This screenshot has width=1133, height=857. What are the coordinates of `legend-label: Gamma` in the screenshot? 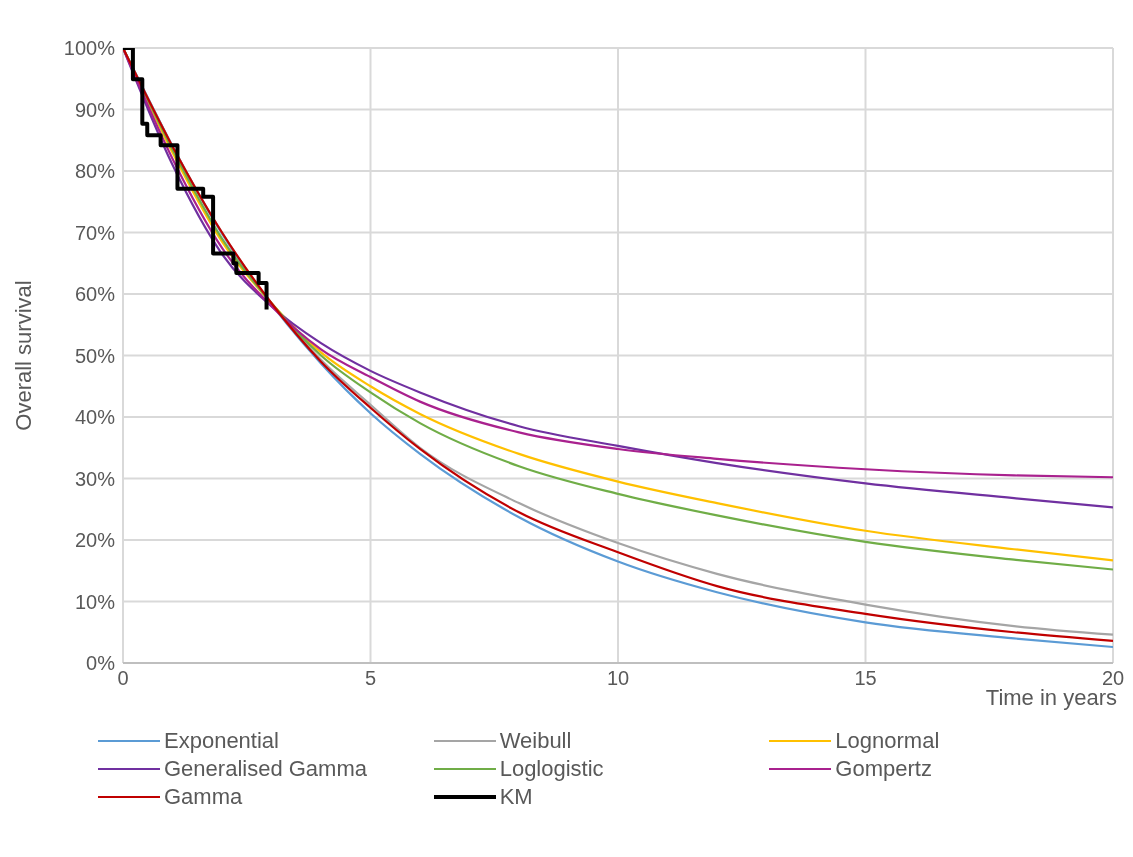 It's located at (203, 797).